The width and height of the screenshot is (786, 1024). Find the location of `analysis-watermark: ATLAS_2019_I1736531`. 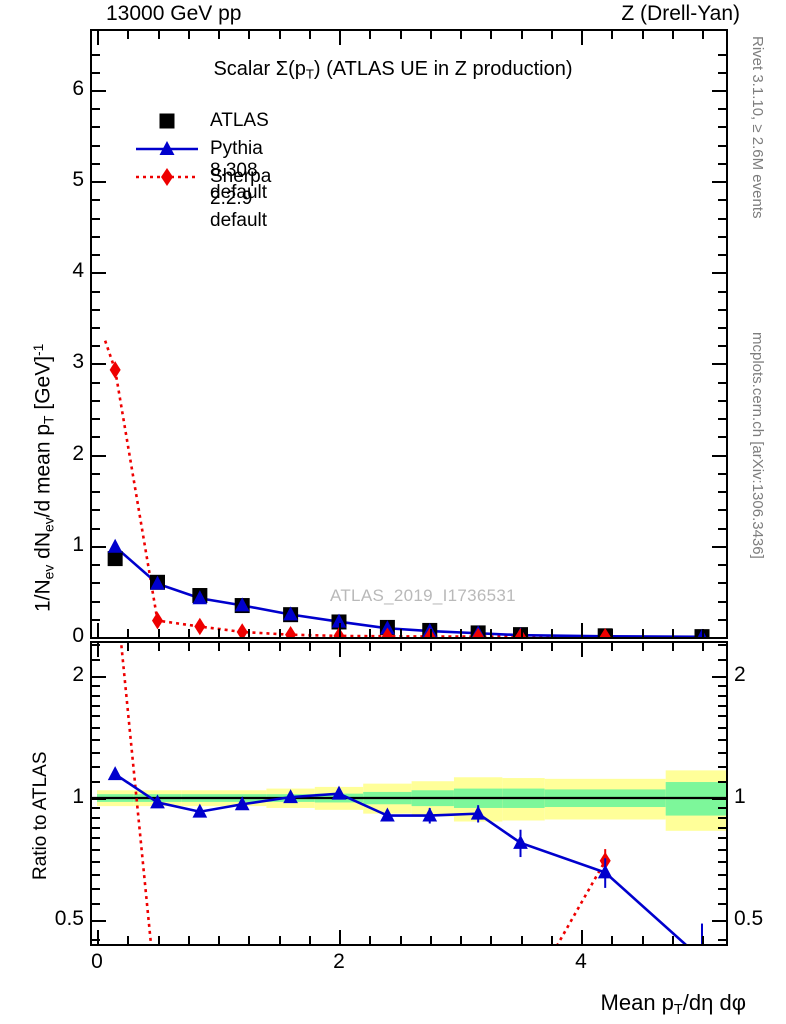

analysis-watermark: ATLAS_2019_I1736531 is located at coordinates (423, 595).